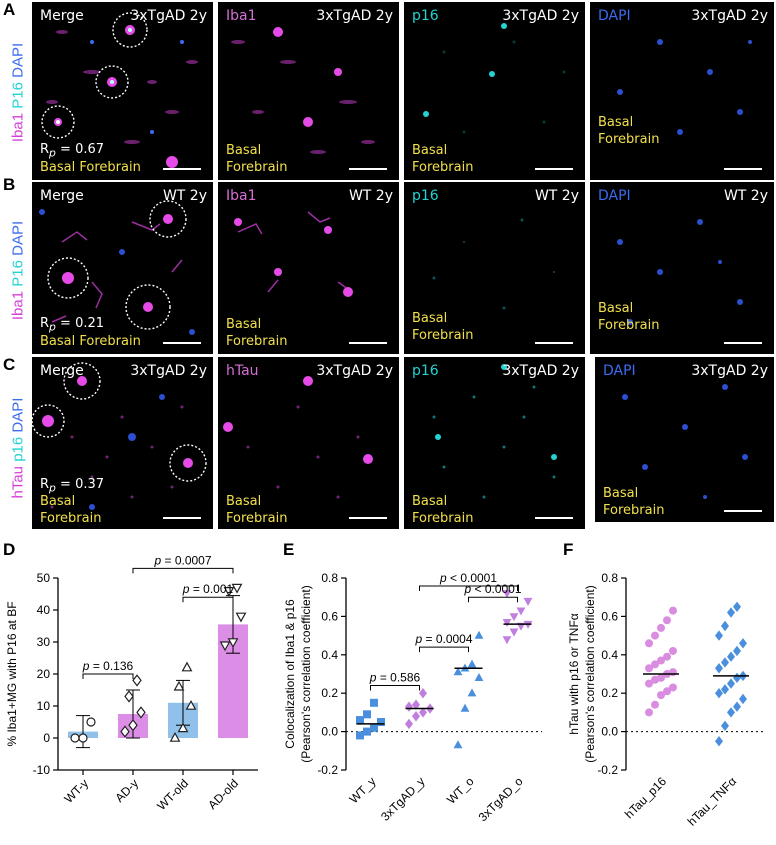  What do you see at coordinates (72, 486) in the screenshot?
I see `pearson-r-label: Rp = 0.37` at bounding box center [72, 486].